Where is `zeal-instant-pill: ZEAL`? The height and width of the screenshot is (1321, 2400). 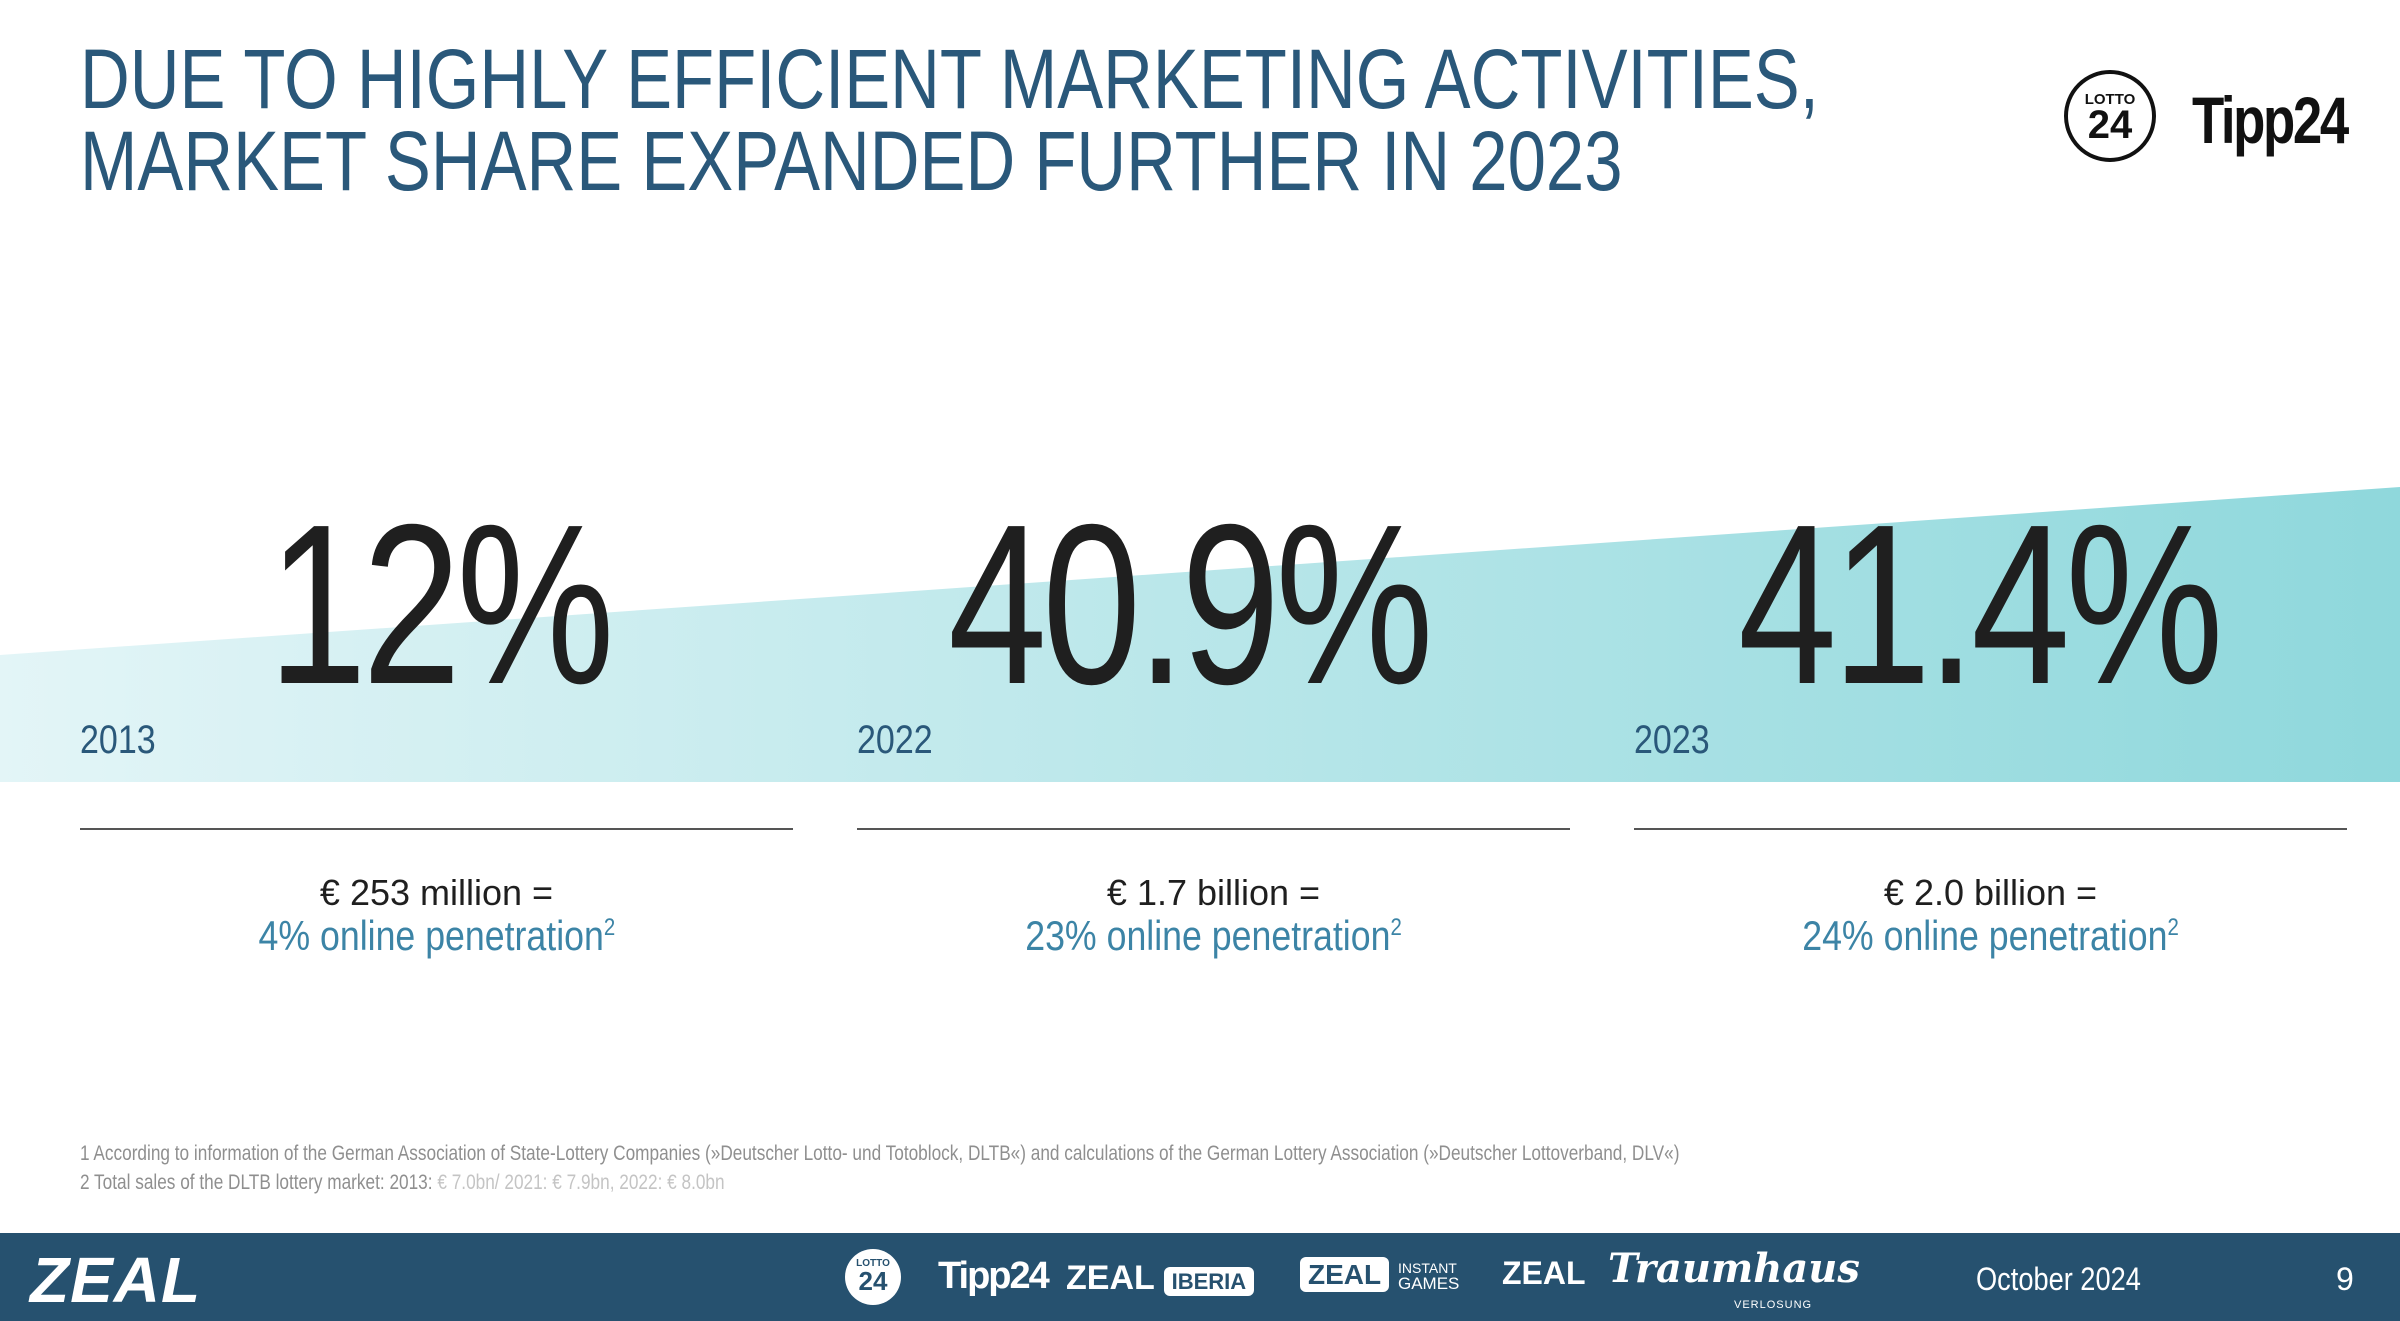
zeal-instant-pill: ZEAL is located at coordinates (1345, 1274).